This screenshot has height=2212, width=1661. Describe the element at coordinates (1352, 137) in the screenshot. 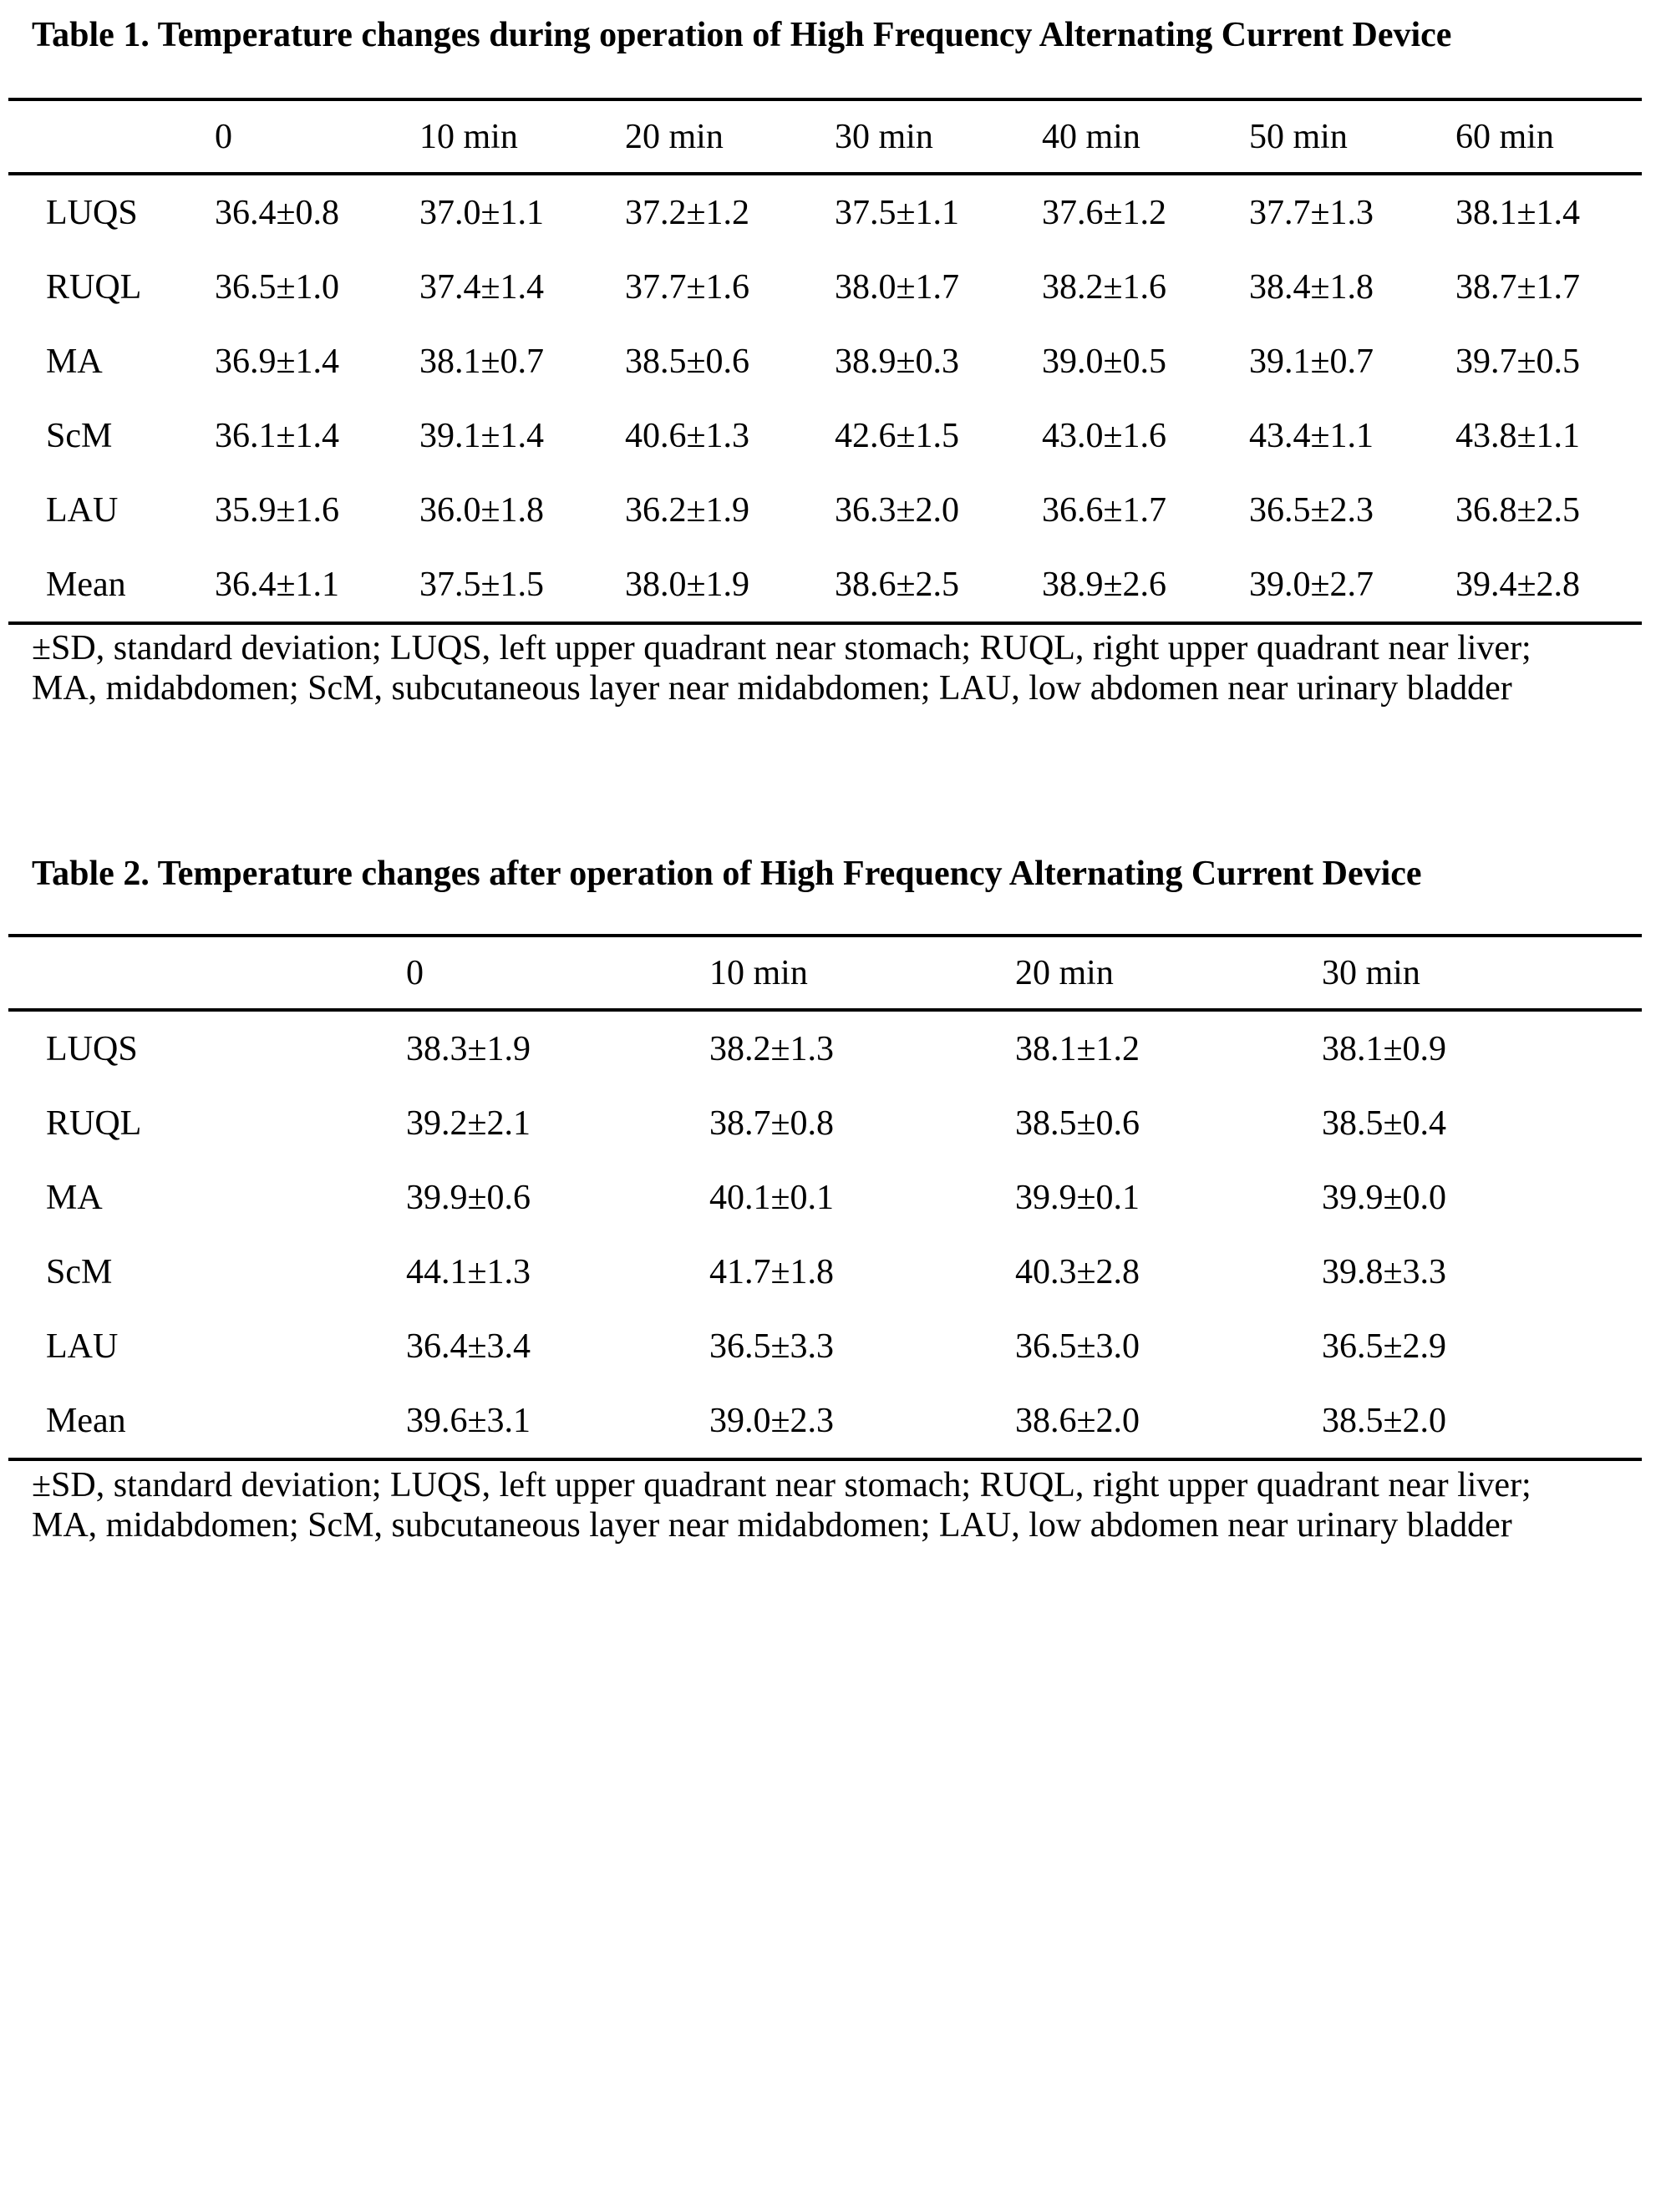

I see `column-header-50min: 50 min` at that location.